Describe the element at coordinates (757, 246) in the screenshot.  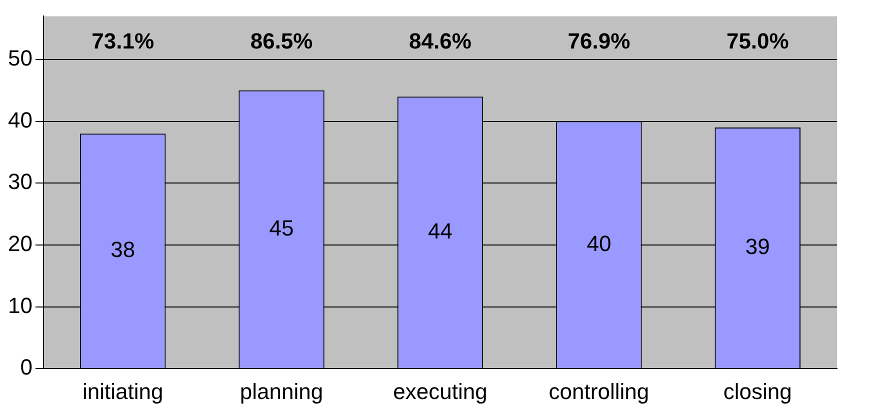
I see `data-label: 39` at that location.